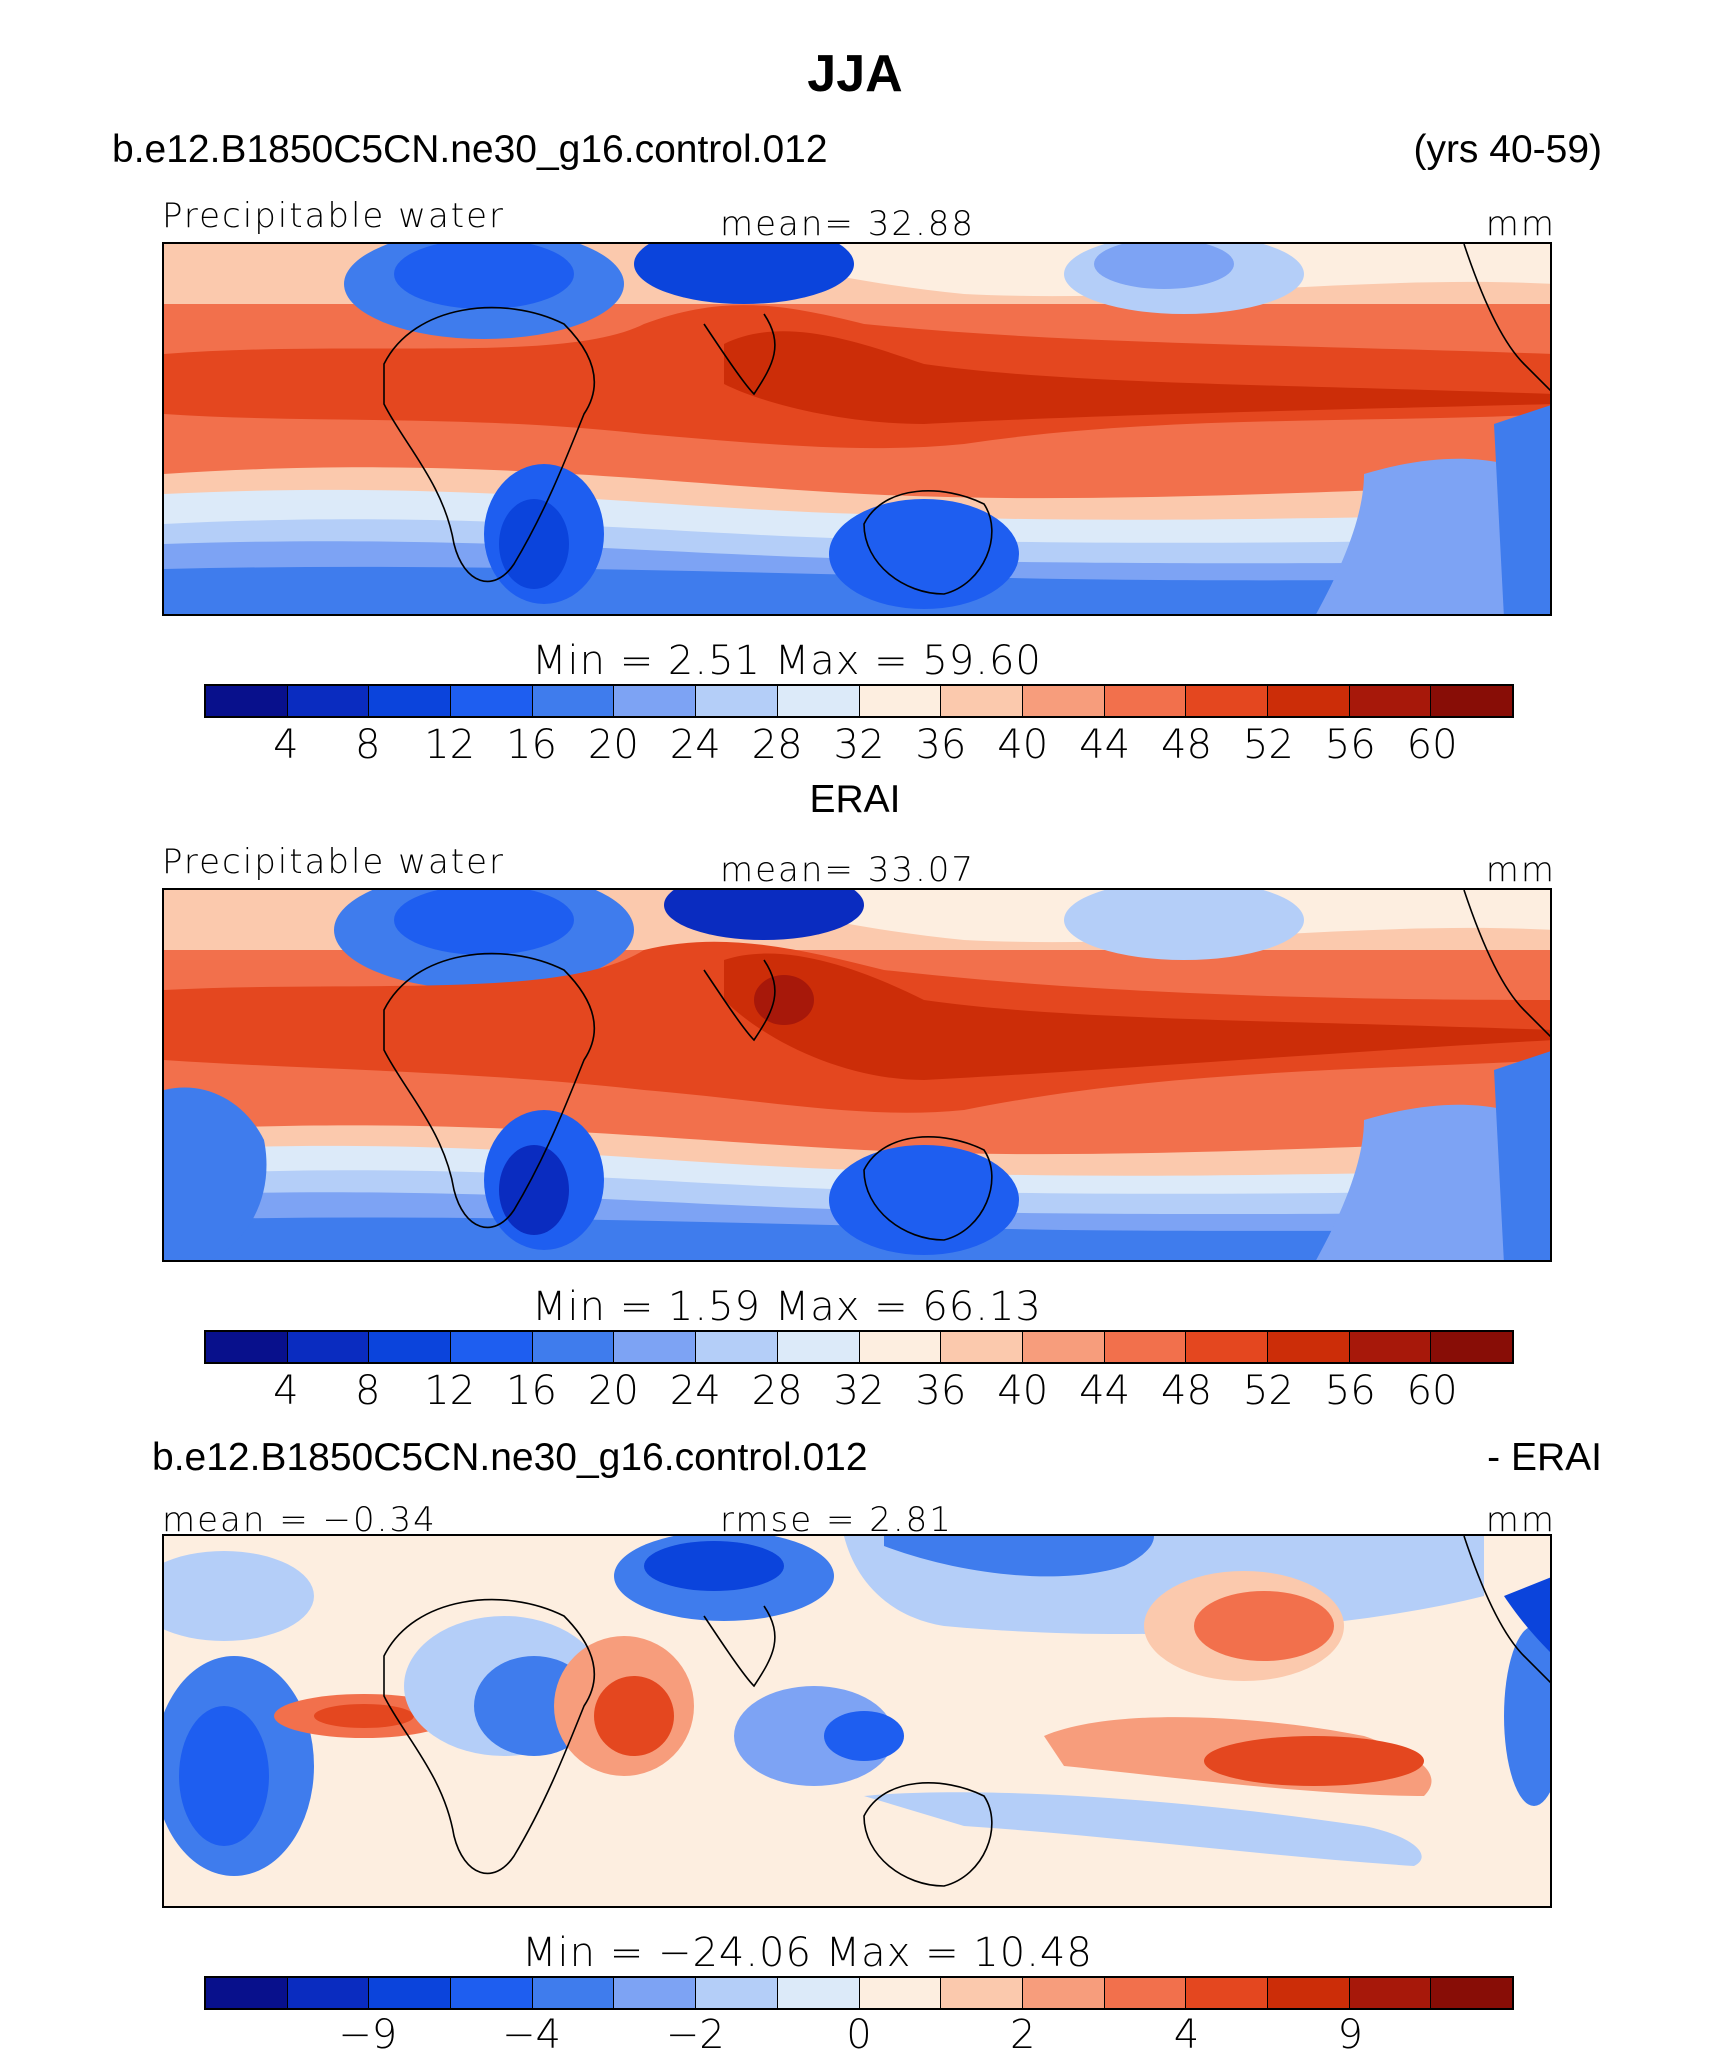 This screenshot has width=1710, height=2064. I want to click on colorbar-tick-label: 2, so click(1023, 2035).